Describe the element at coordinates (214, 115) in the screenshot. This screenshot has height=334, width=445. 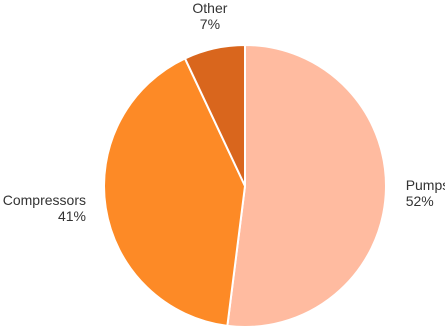
I see `pie-slice-other` at that location.